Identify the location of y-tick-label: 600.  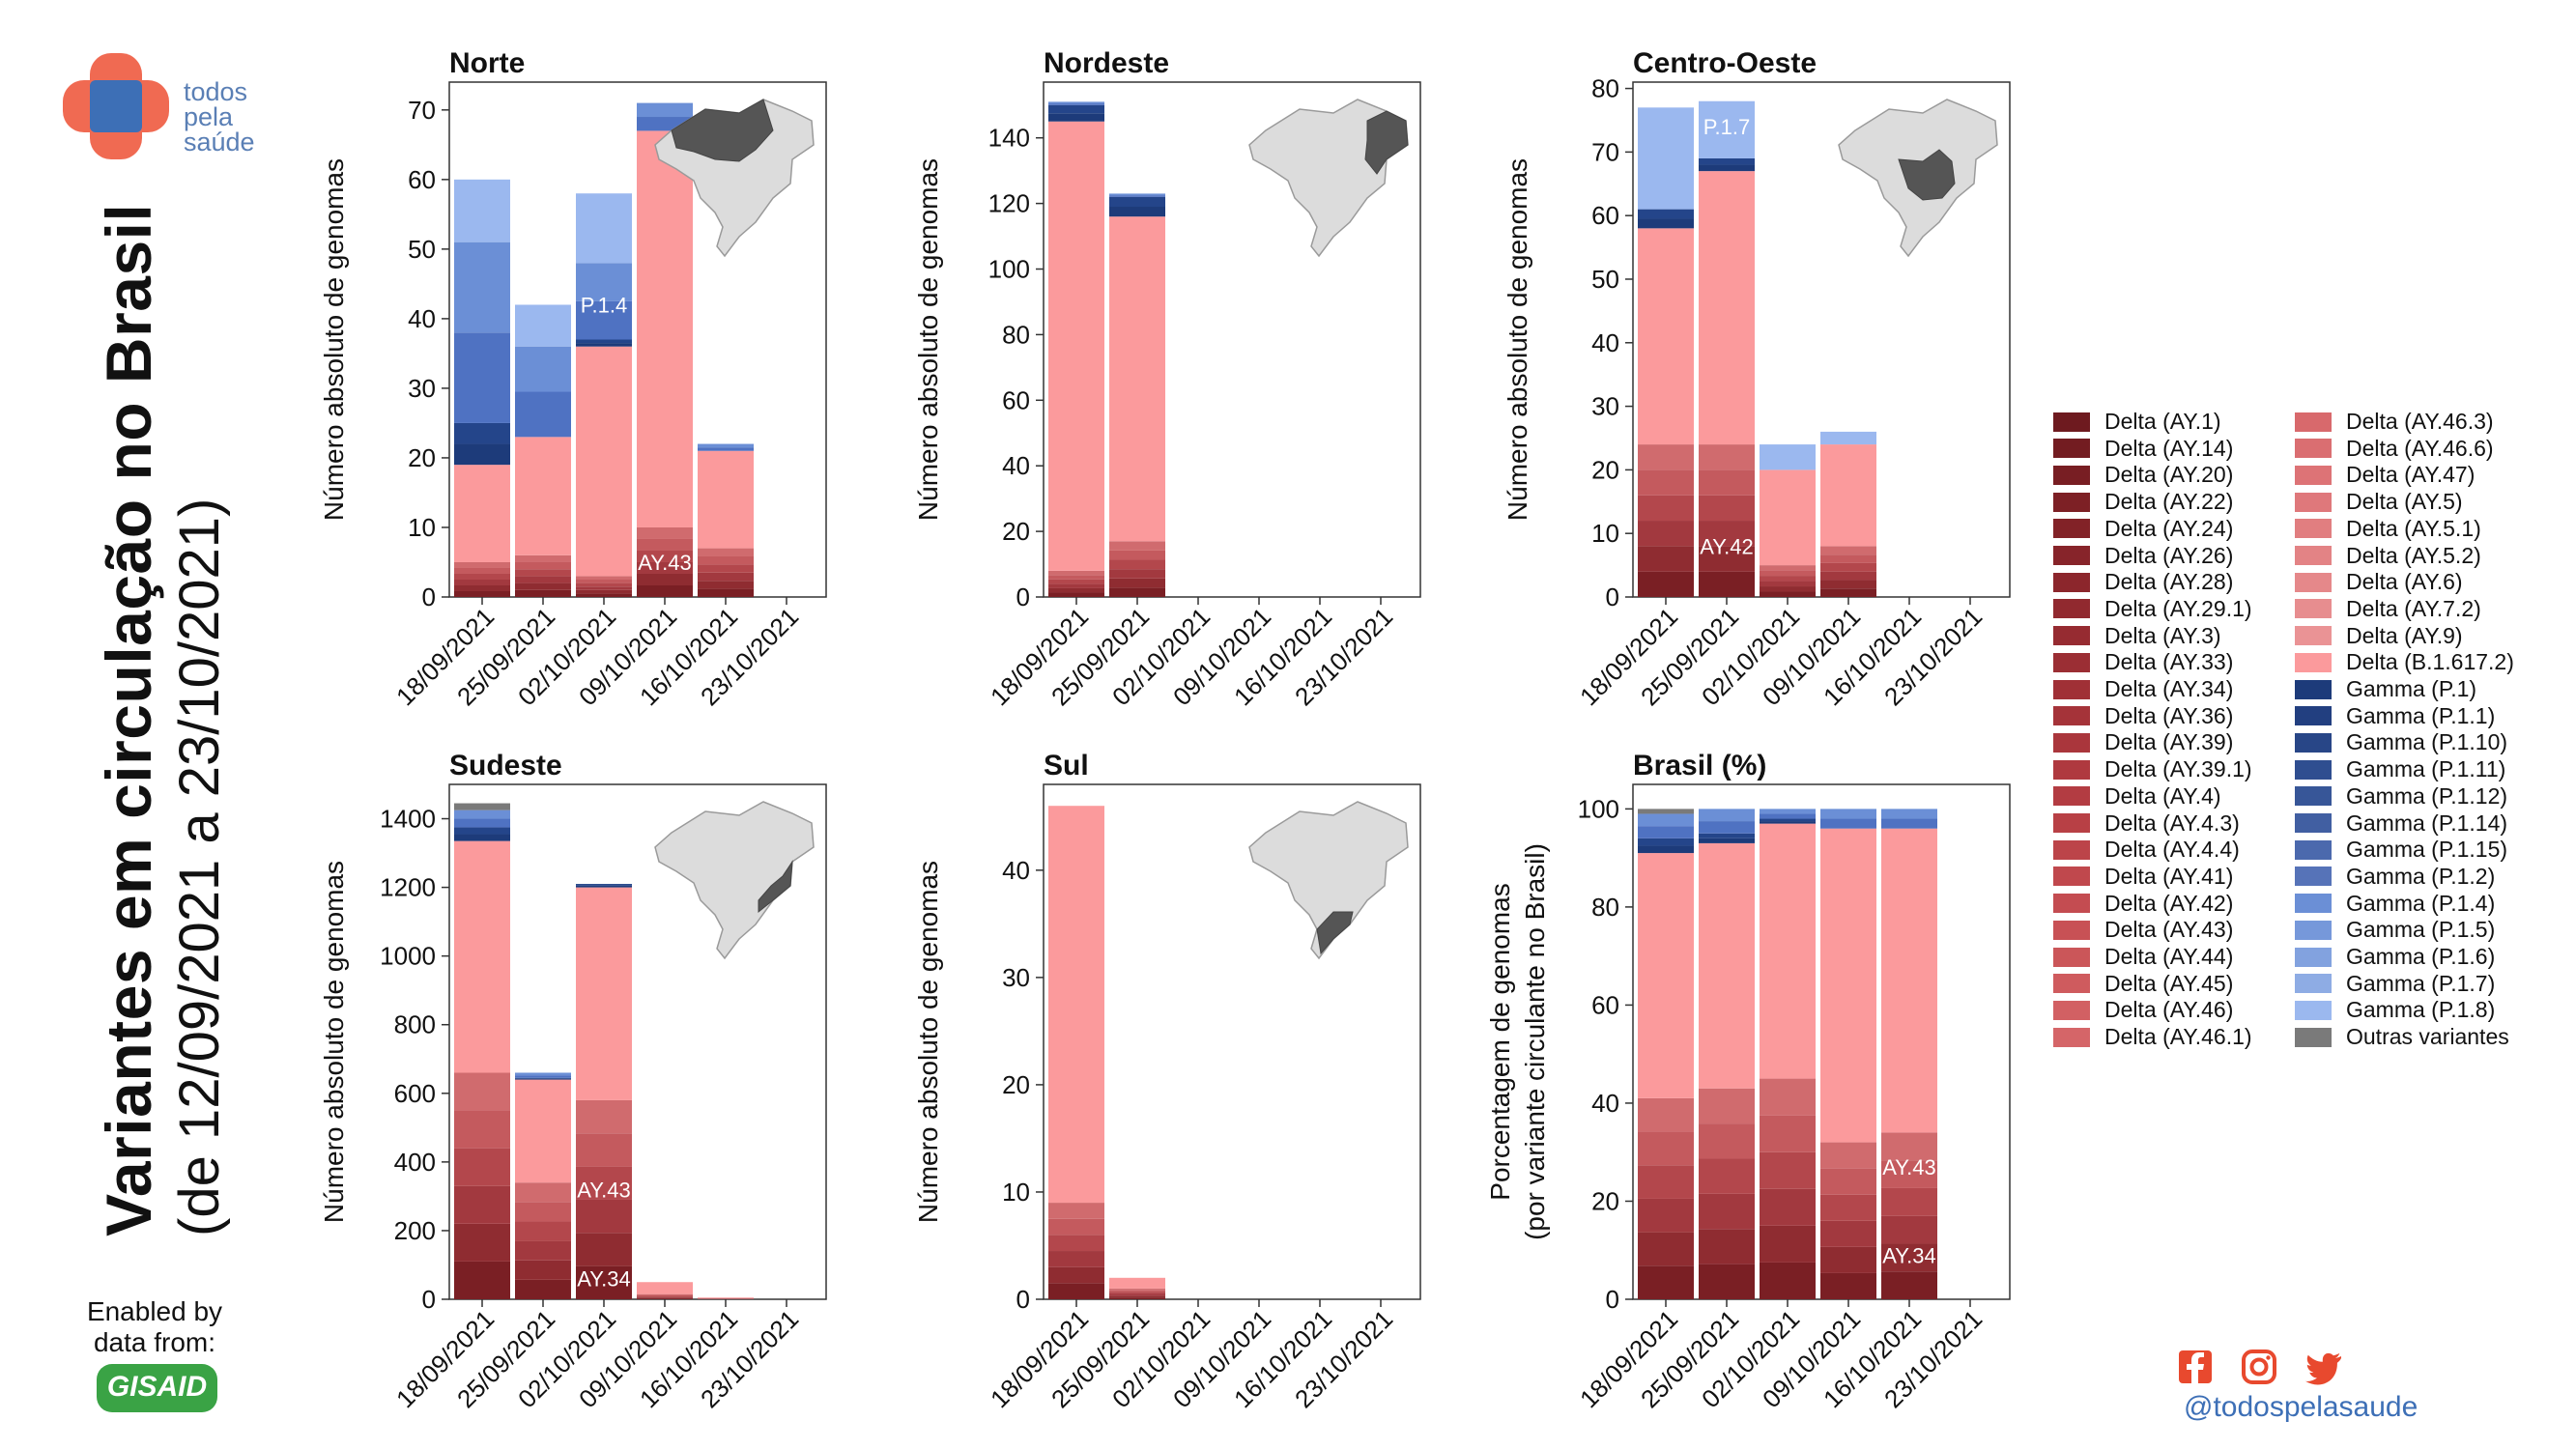
(415, 1093).